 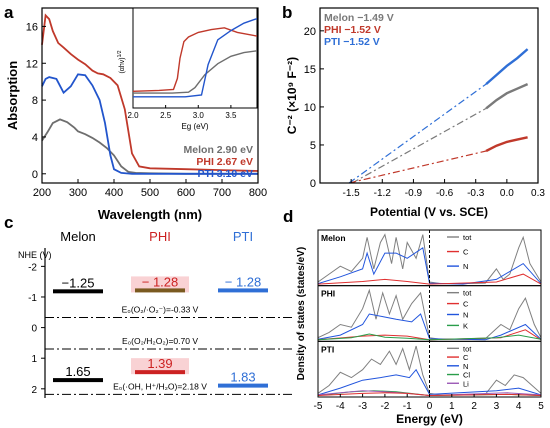 What do you see at coordinates (352, 193) in the screenshot?
I see `x-tick-label: -1.5` at bounding box center [352, 193].